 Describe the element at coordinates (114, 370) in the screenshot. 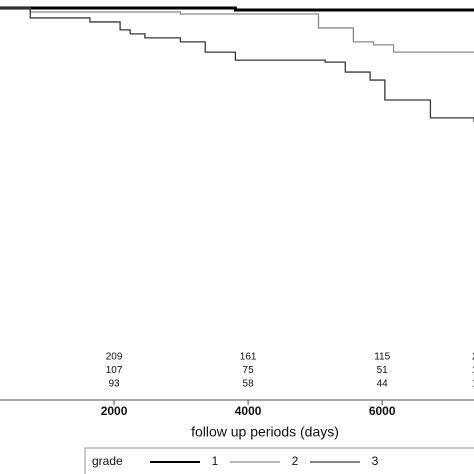

I see `risk-count: 107` at that location.